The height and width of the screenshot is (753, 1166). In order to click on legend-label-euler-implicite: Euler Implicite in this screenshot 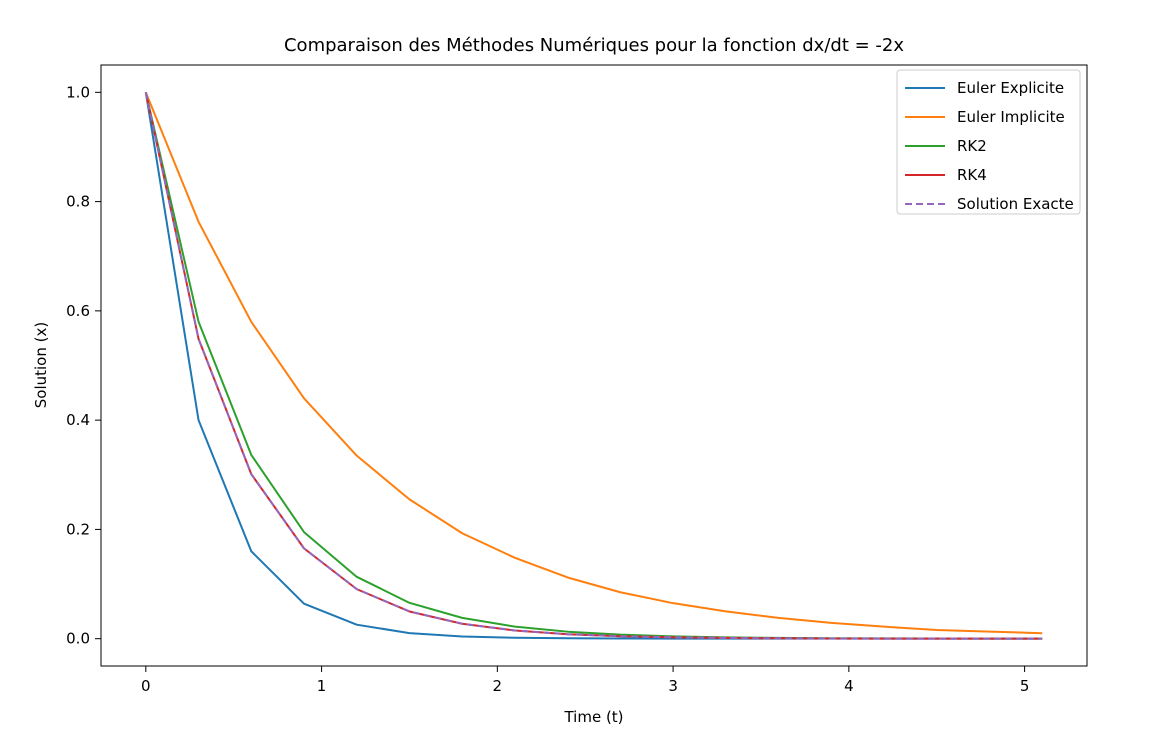, I will do `click(1011, 117)`.